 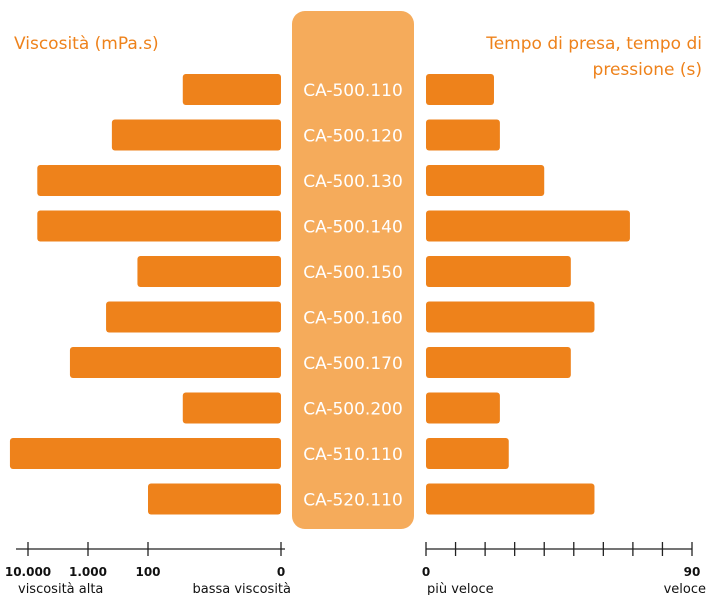 What do you see at coordinates (685, 588) in the screenshot?
I see `right-end-label-high: veloce` at bounding box center [685, 588].